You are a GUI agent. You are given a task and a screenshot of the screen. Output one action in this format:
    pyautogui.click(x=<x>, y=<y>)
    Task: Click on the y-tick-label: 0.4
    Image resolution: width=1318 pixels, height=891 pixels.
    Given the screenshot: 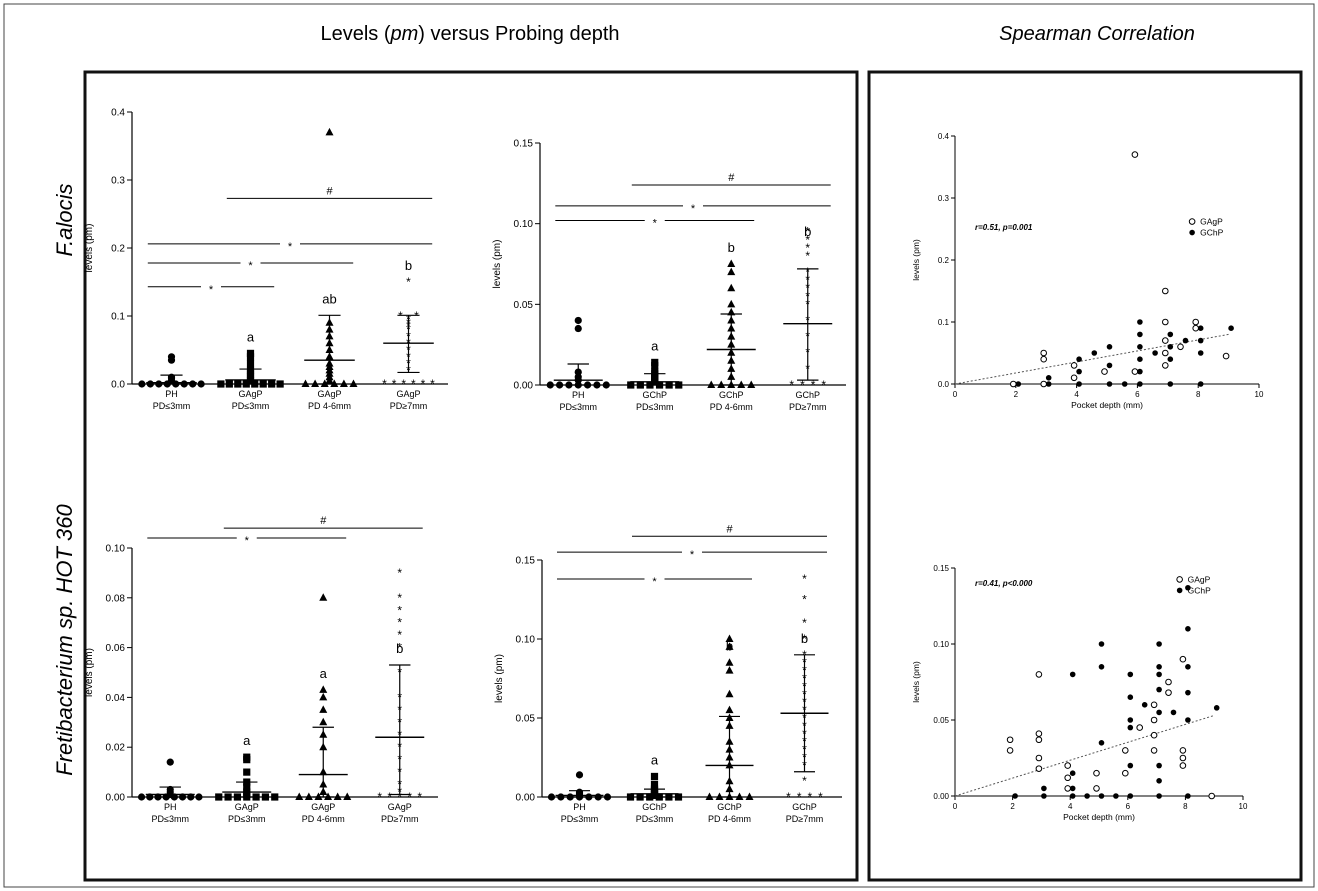 What is the action you would take?
    pyautogui.click(x=944, y=136)
    